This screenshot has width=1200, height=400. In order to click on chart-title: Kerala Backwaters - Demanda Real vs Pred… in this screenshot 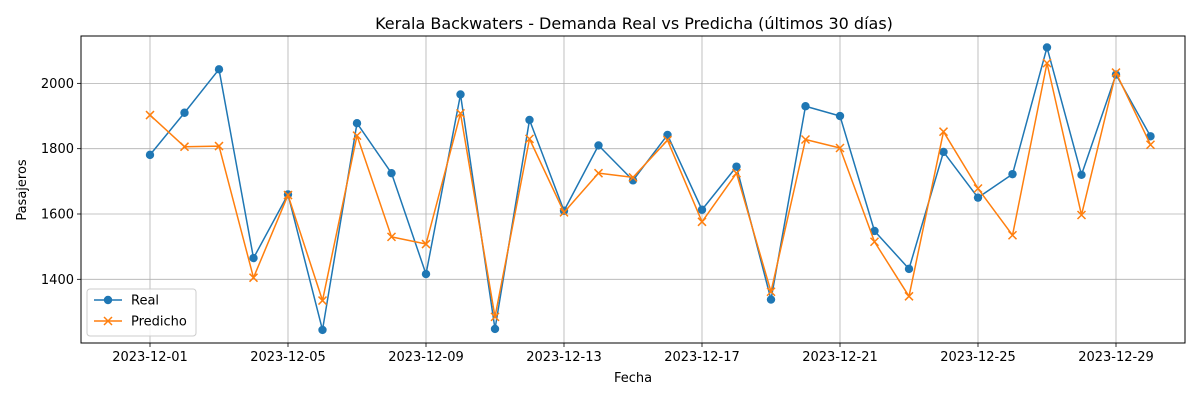, I will do `click(634, 23)`.